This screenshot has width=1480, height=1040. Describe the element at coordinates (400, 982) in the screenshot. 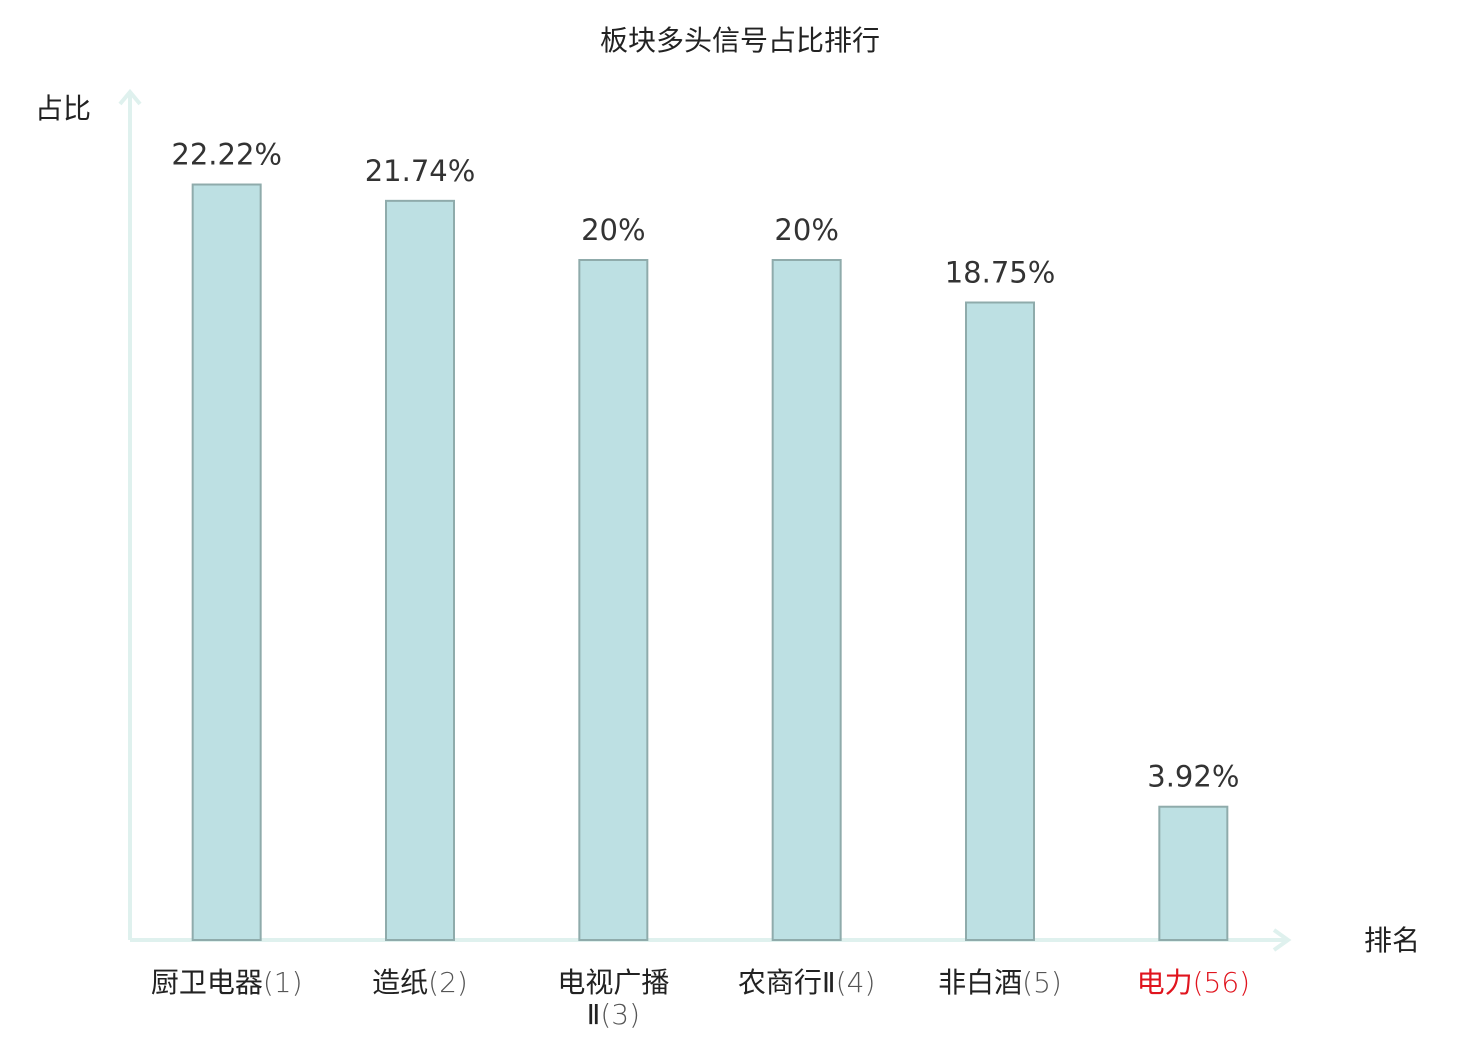

I see `category-name: 造纸` at that location.